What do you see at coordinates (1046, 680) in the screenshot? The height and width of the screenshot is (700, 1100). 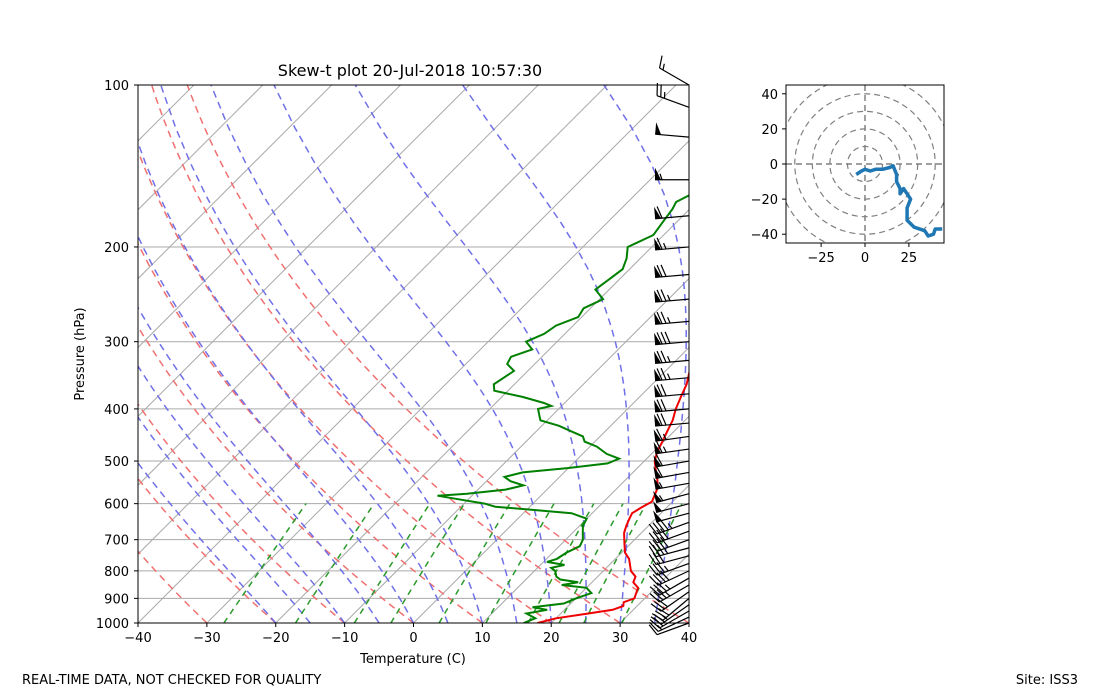 I see `site-label: Site: ISS3` at bounding box center [1046, 680].